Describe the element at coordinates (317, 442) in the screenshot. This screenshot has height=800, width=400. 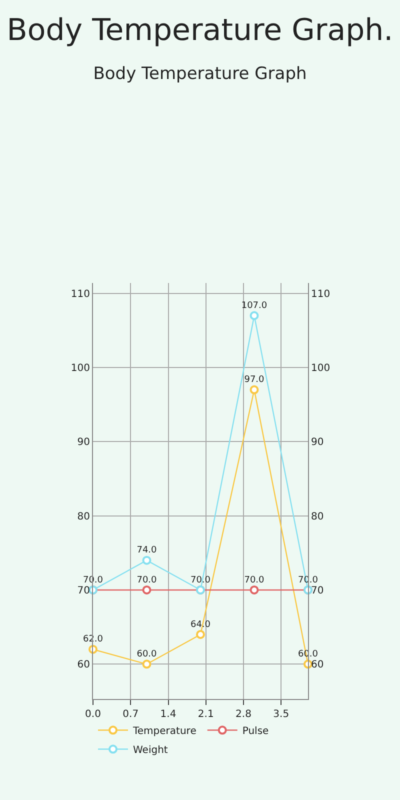
I see `y2-tick-label: 90` at that location.